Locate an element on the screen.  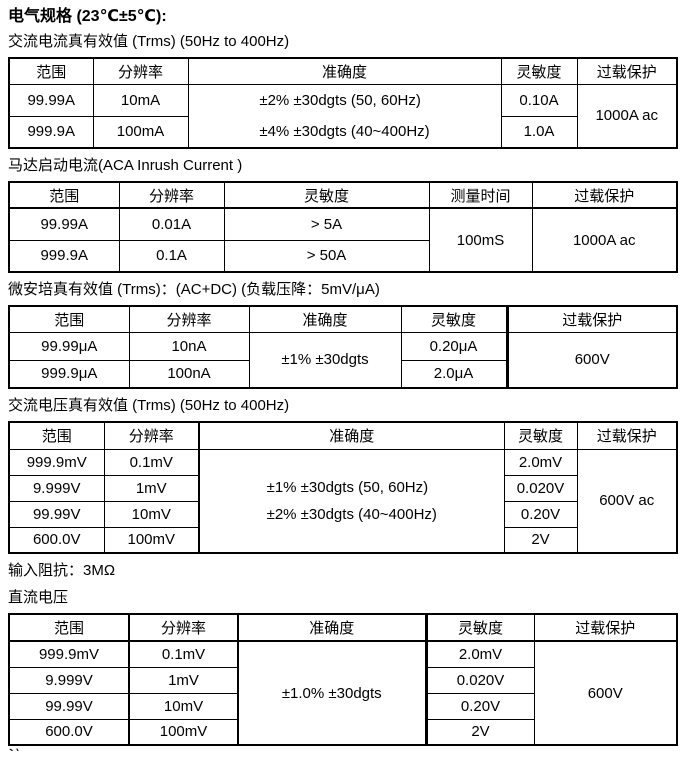
cell-range: 99.99μA is located at coordinates (69, 346).